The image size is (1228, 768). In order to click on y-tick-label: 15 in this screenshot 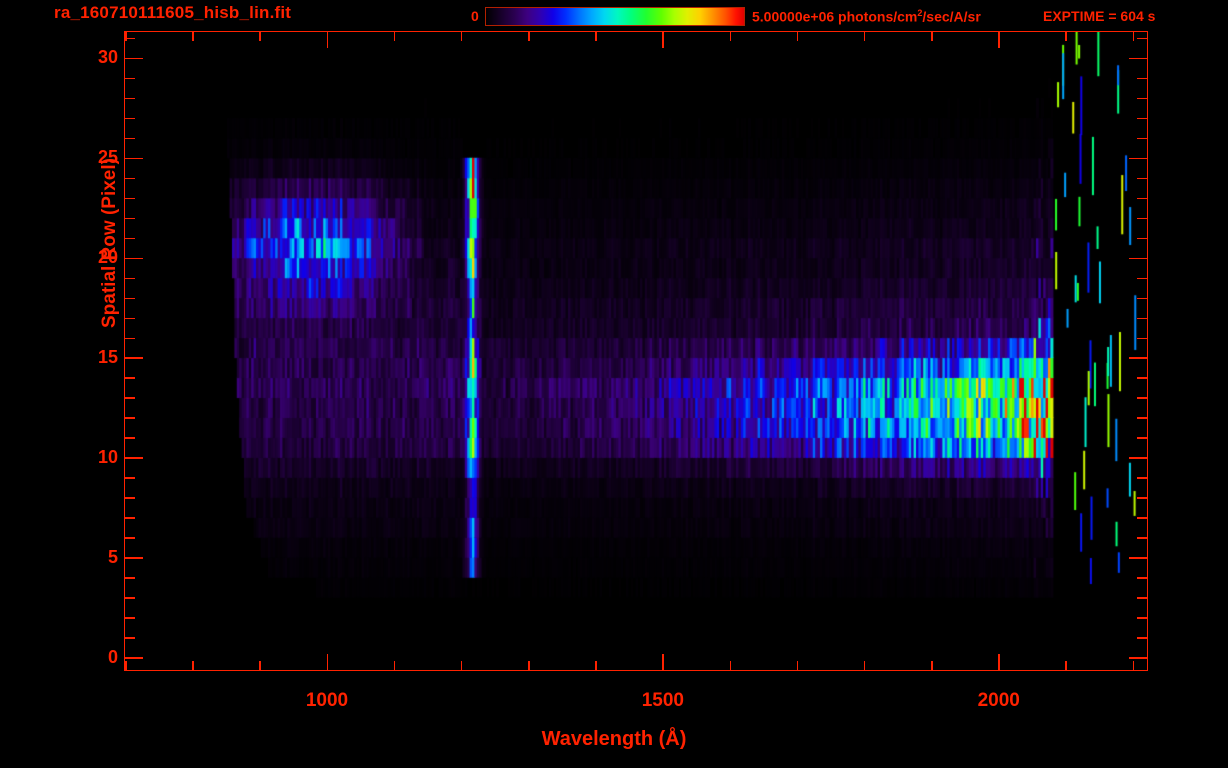, I will do `click(107, 356)`.